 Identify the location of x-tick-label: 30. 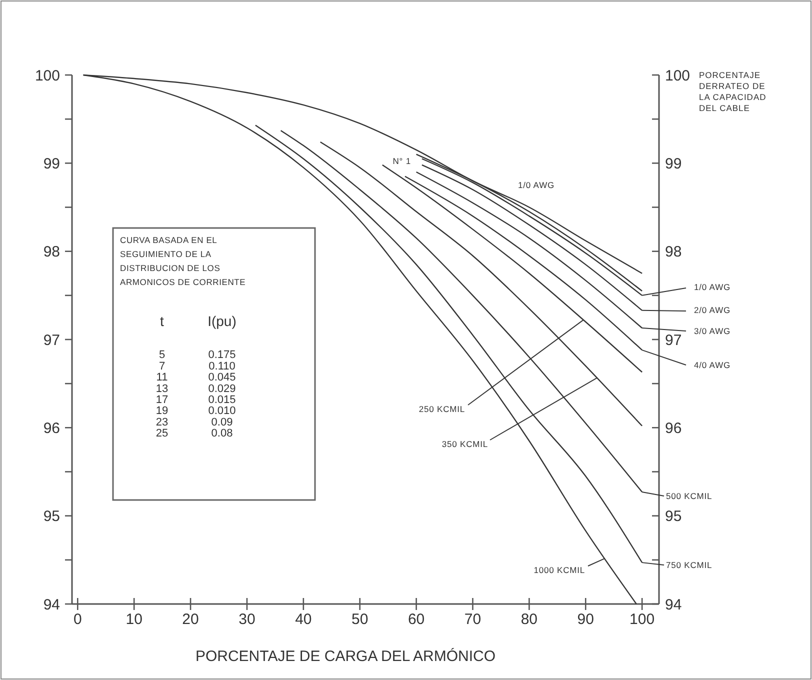
(247, 619).